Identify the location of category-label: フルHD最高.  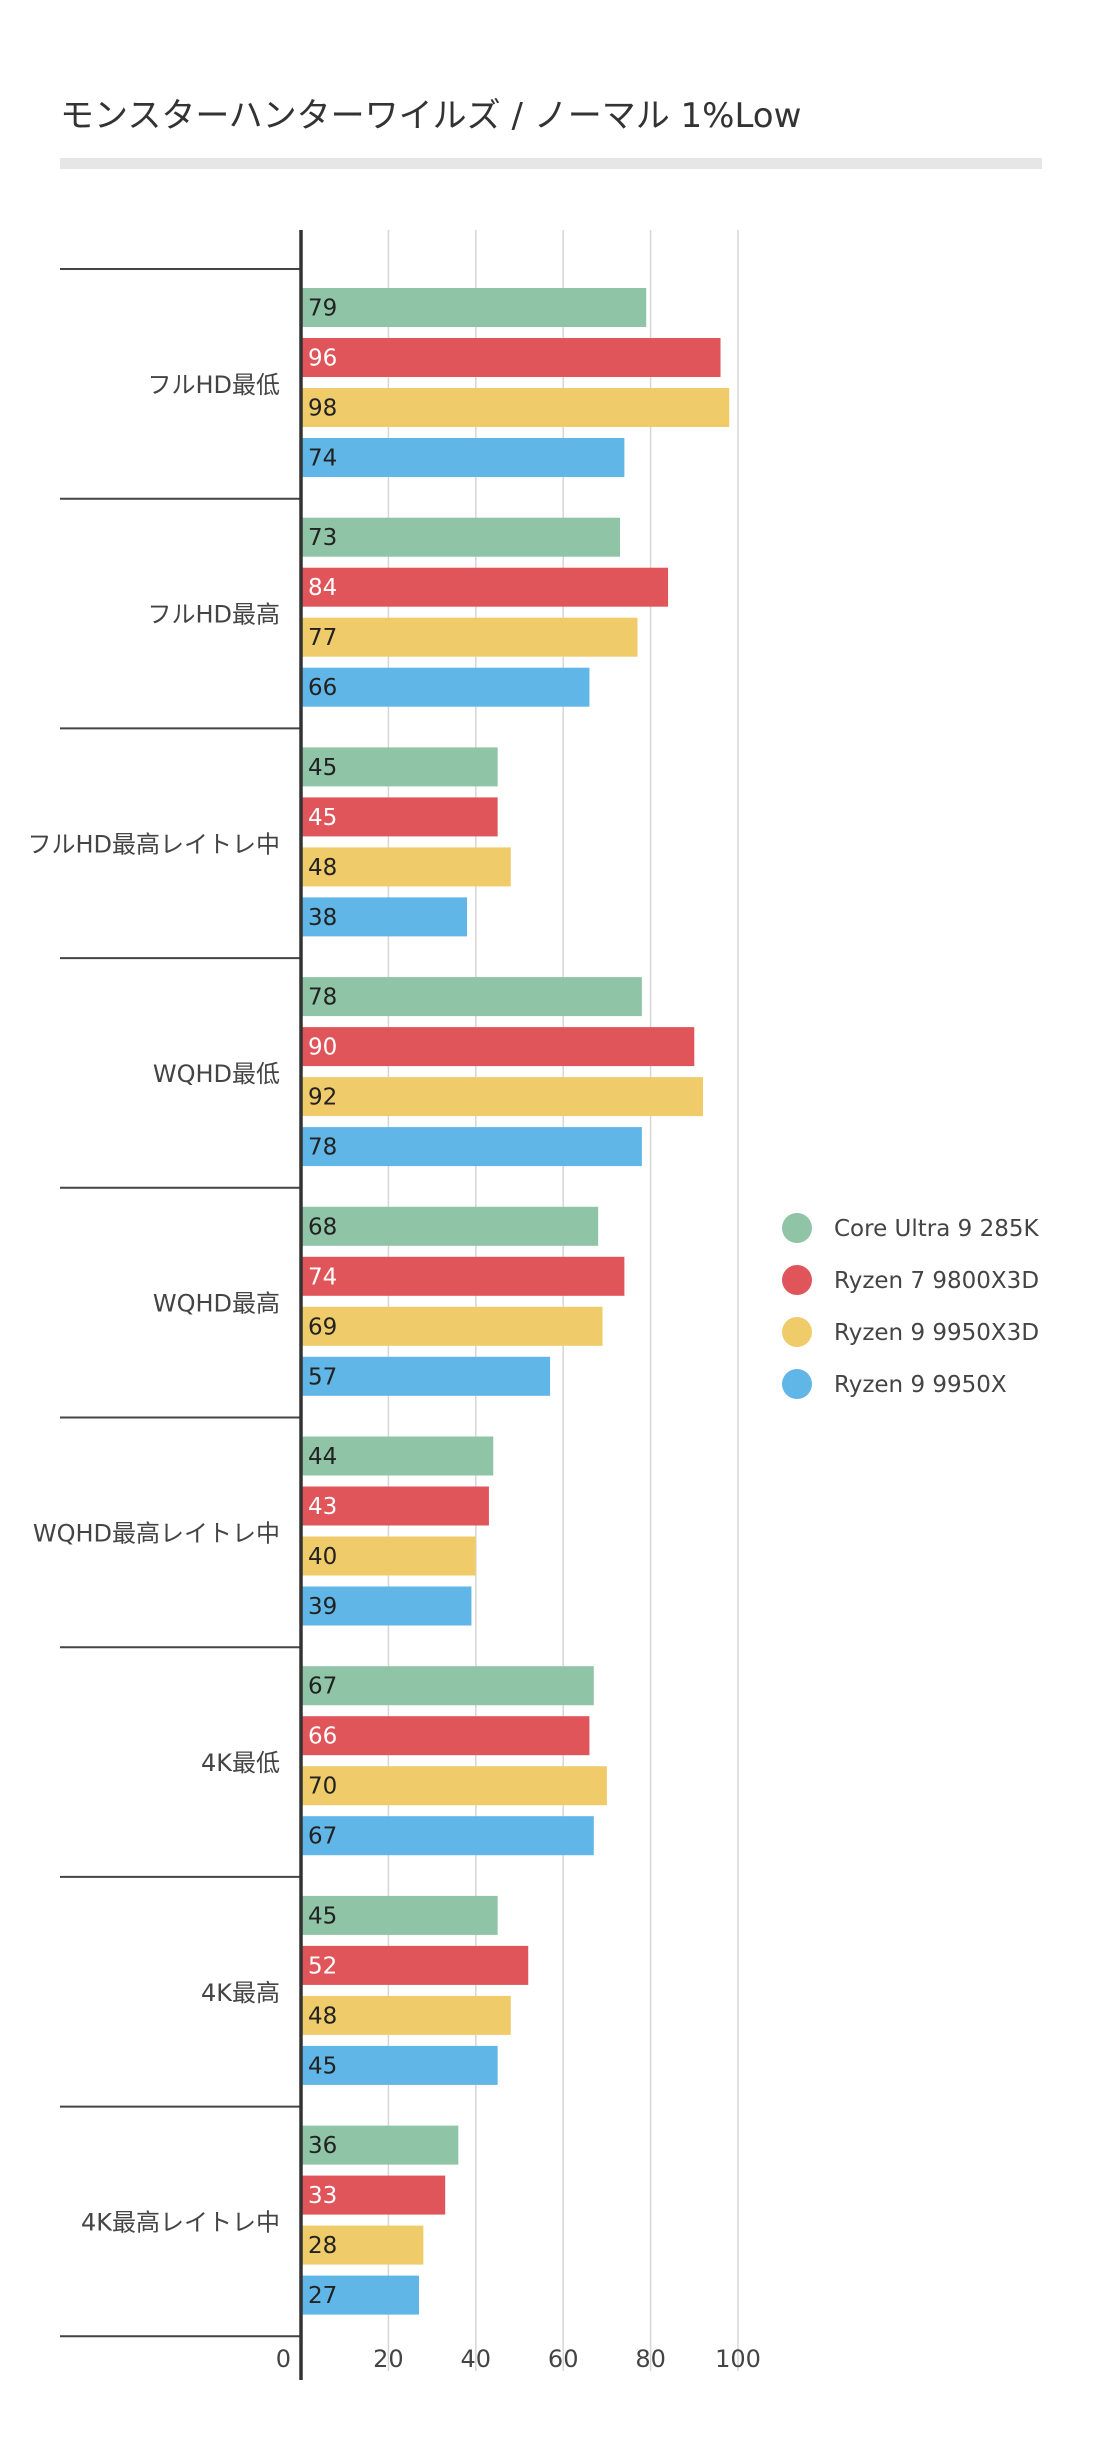
(213, 615).